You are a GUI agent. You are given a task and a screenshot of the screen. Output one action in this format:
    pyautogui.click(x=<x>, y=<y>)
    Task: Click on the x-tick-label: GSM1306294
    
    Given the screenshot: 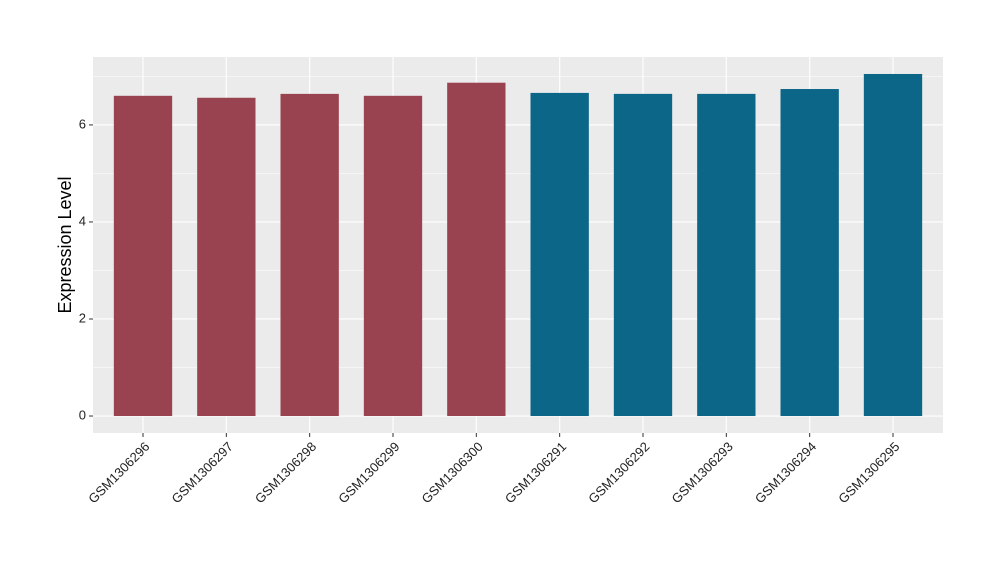 What is the action you would take?
    pyautogui.click(x=785, y=472)
    